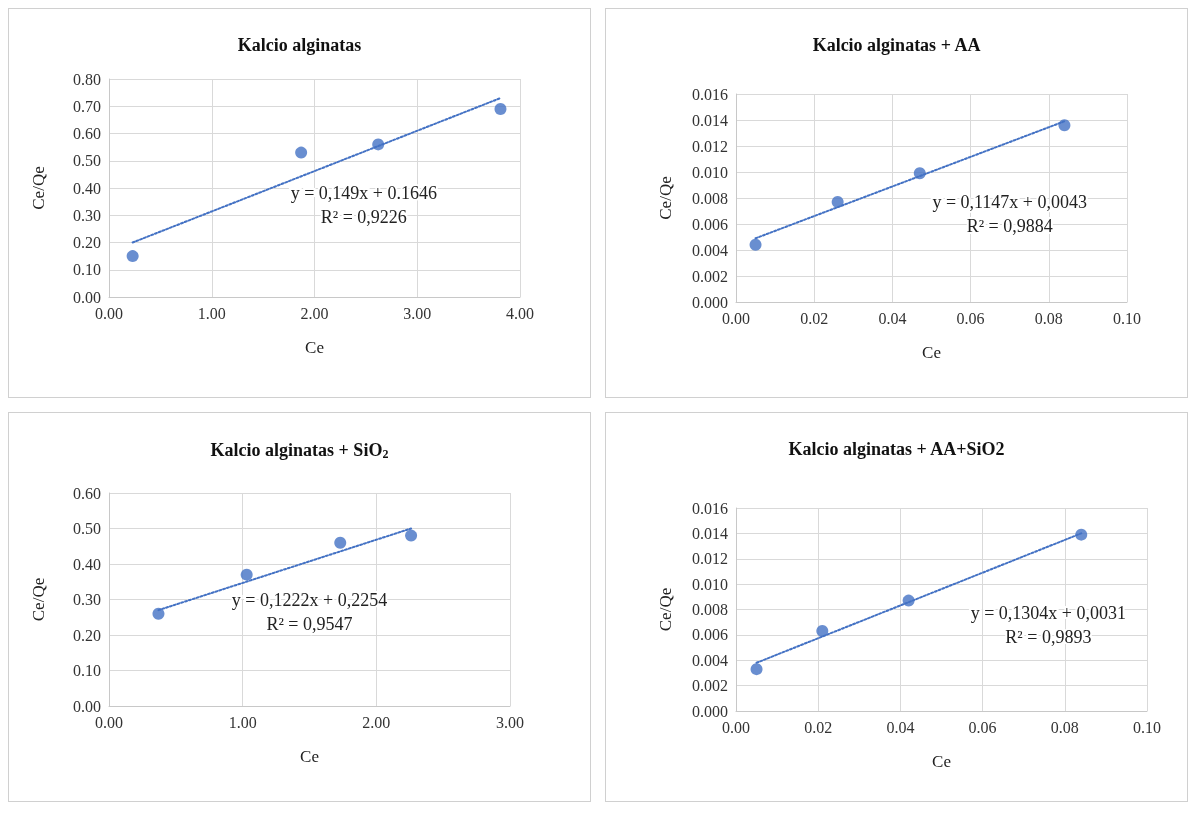 This screenshot has height=814, width=1203. I want to click on annotation: y = 0,1222x + 0,2254, so click(309, 599).